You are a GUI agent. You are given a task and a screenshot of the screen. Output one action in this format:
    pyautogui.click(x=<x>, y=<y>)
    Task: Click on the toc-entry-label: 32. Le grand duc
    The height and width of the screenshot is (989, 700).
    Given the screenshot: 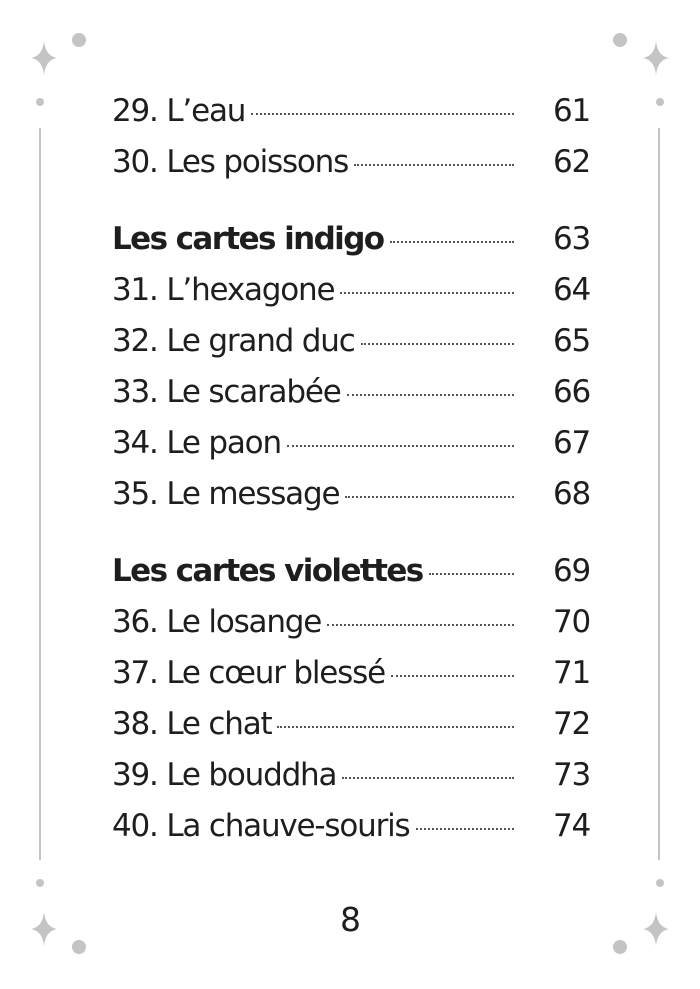 What is the action you would take?
    pyautogui.click(x=234, y=341)
    